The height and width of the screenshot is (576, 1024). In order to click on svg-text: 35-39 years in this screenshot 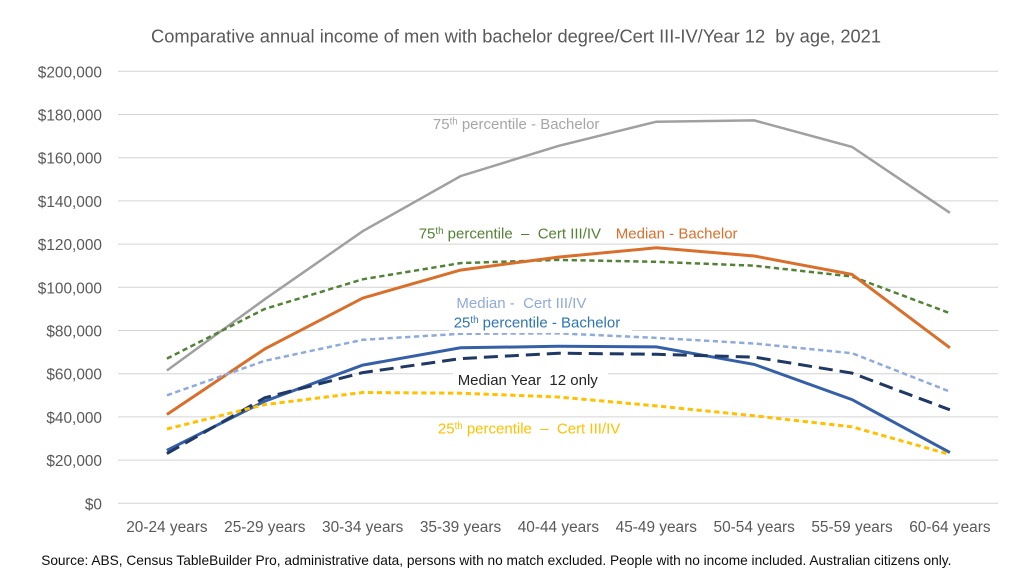, I will do `click(461, 527)`.